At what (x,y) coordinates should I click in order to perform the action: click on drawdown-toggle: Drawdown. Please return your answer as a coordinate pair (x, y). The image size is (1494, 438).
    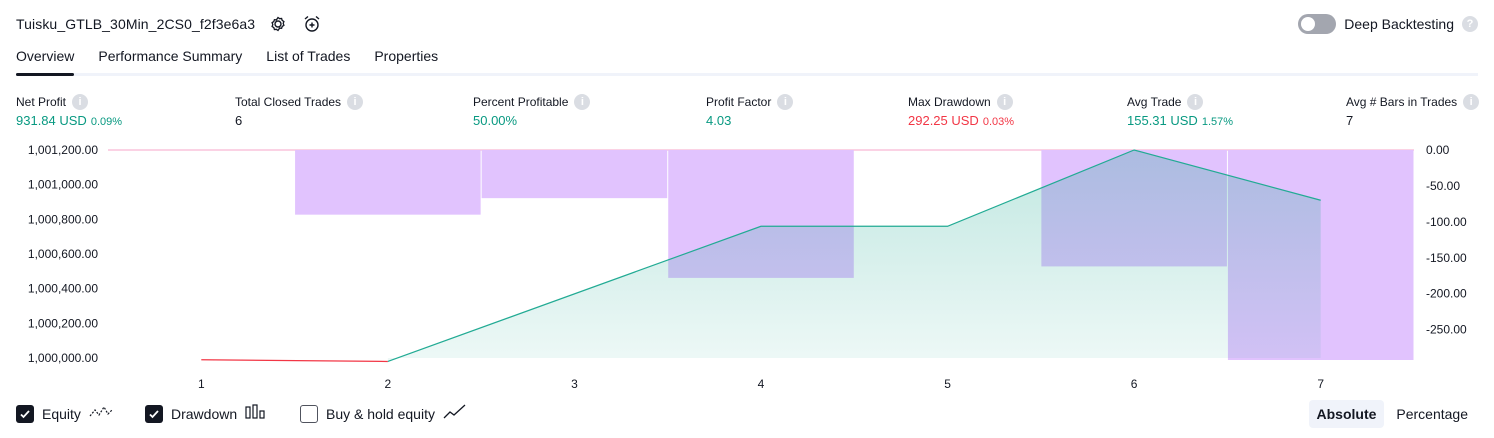
    Looking at the image, I should click on (206, 413).